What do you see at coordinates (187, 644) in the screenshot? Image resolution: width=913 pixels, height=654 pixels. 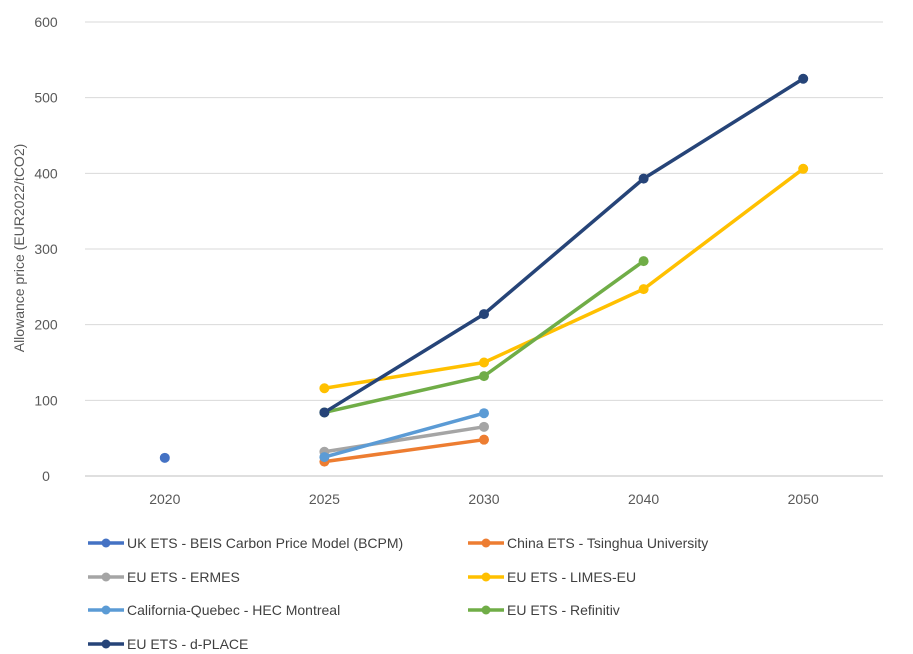 I see `legend-label: EU ETS - d-PLACE` at bounding box center [187, 644].